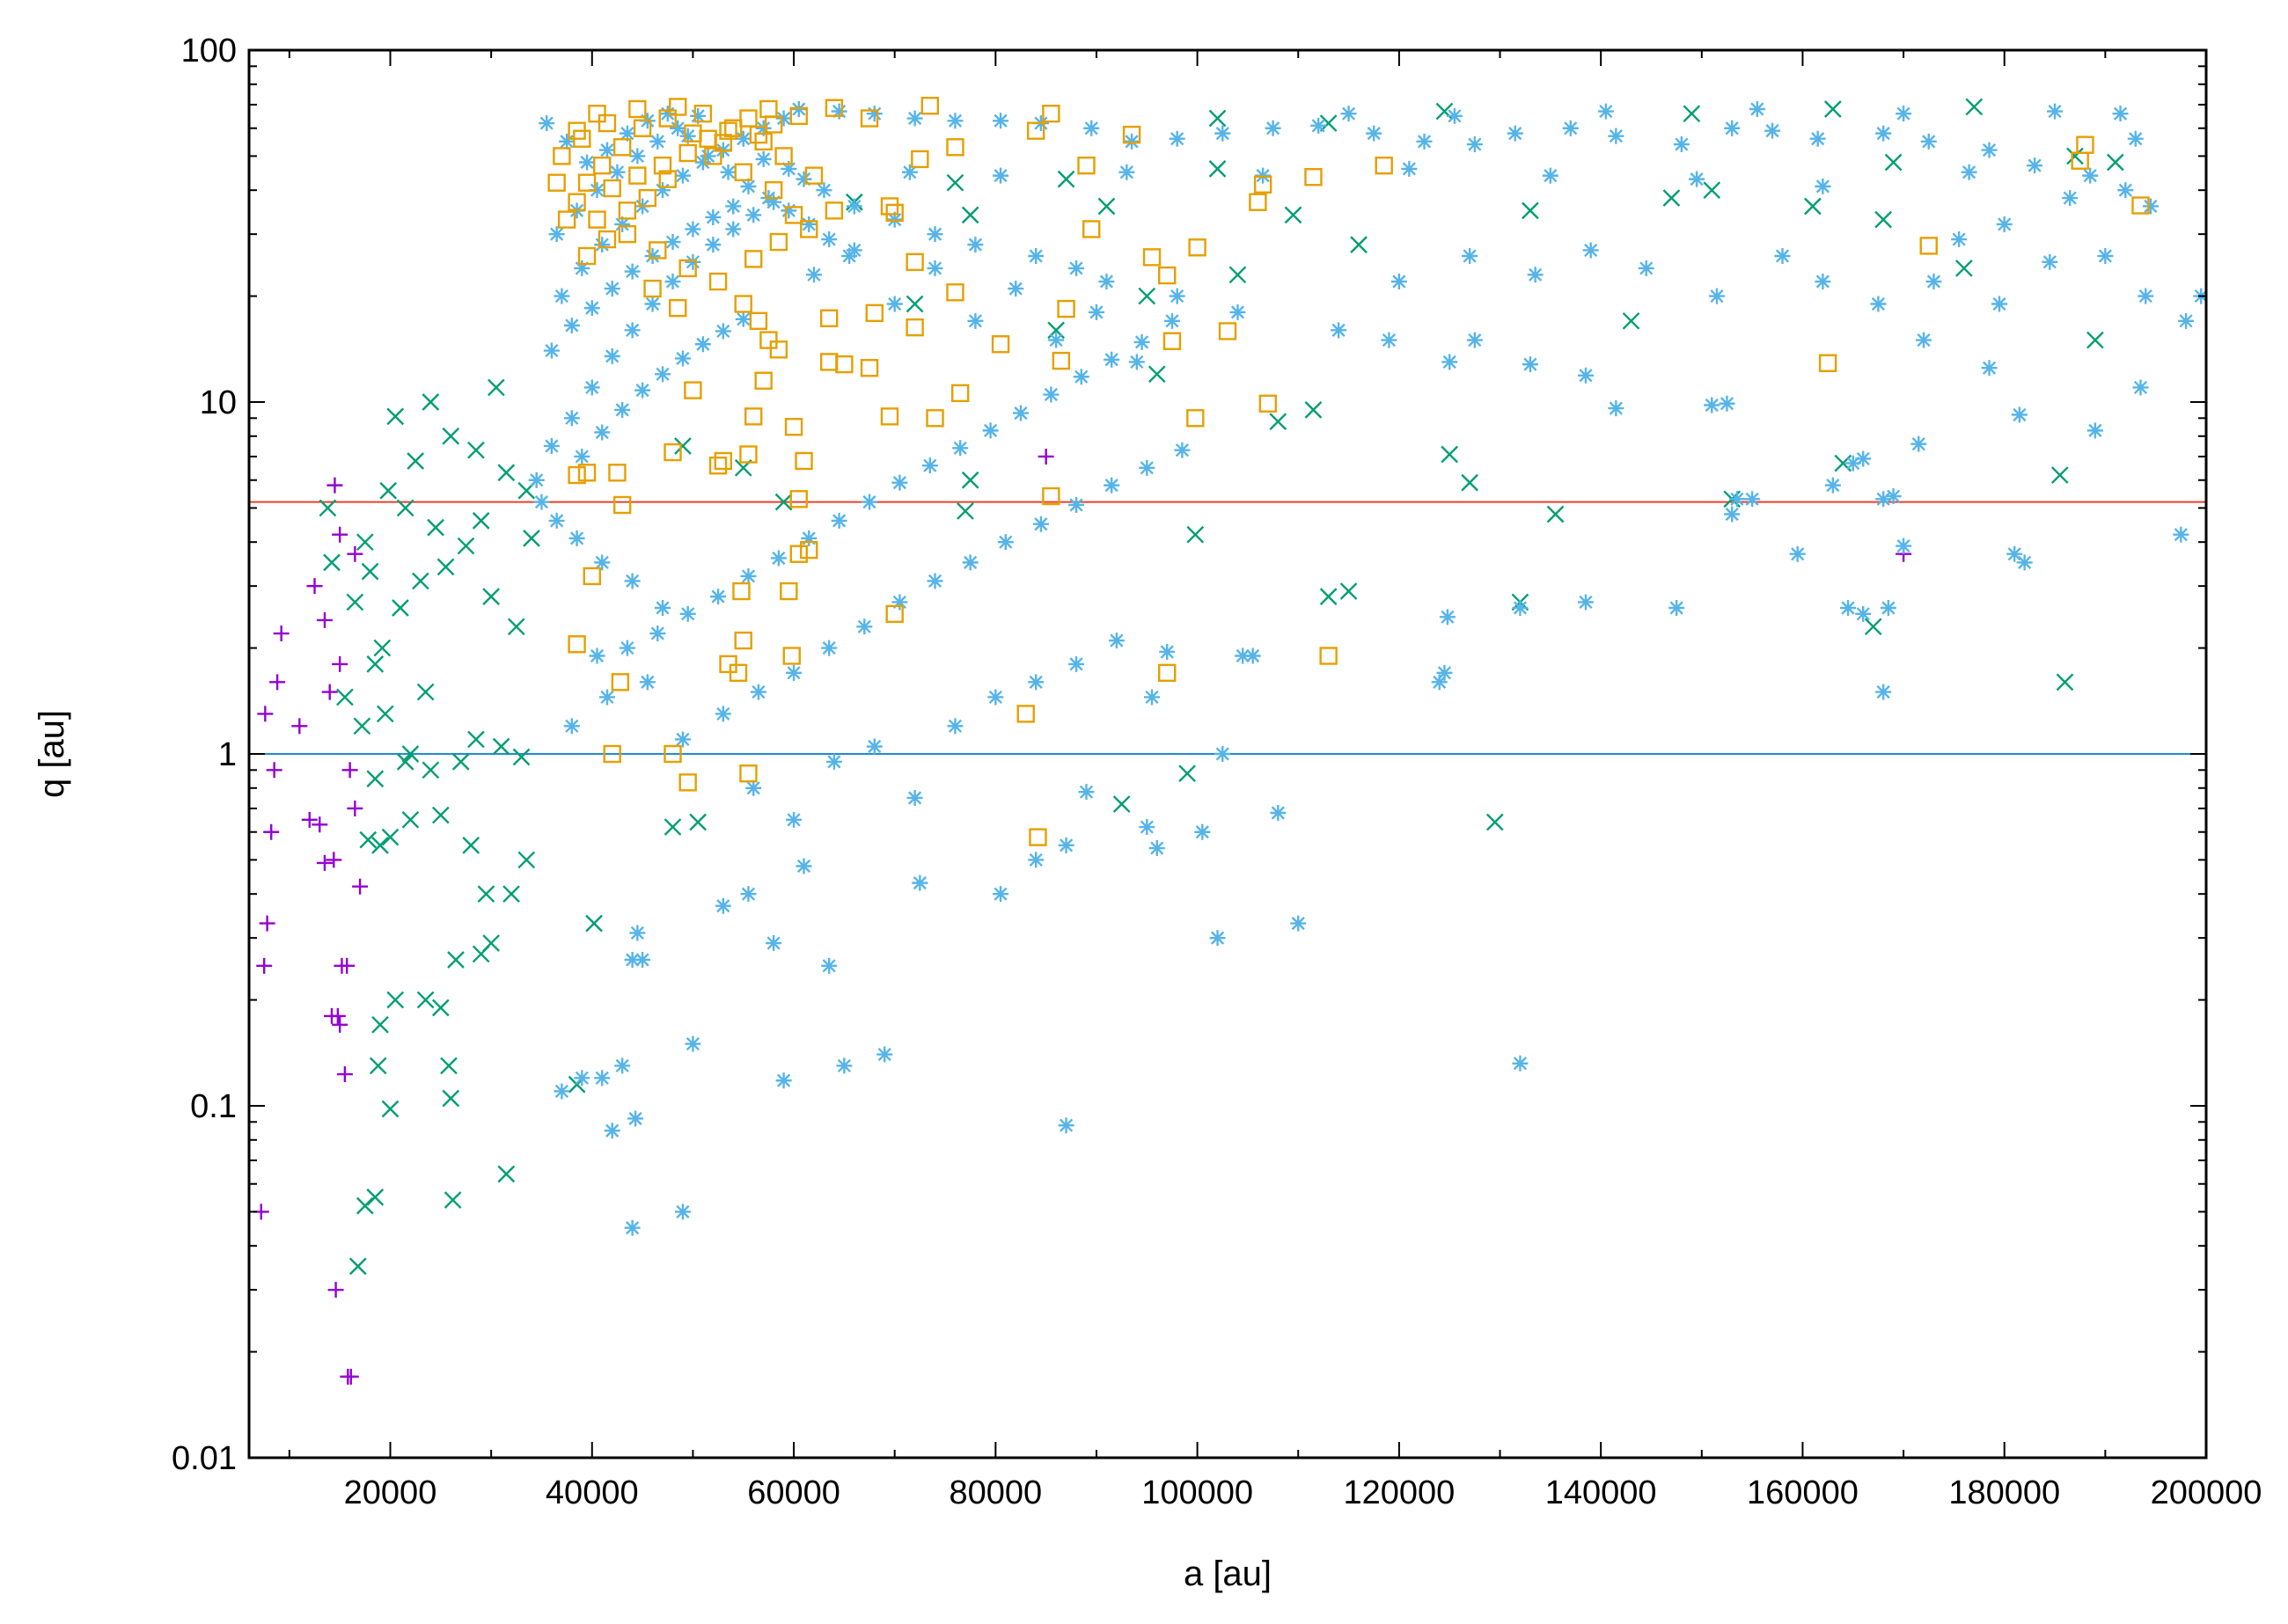  Describe the element at coordinates (209, 51) in the screenshot. I see `y-tick-label: 100` at that location.